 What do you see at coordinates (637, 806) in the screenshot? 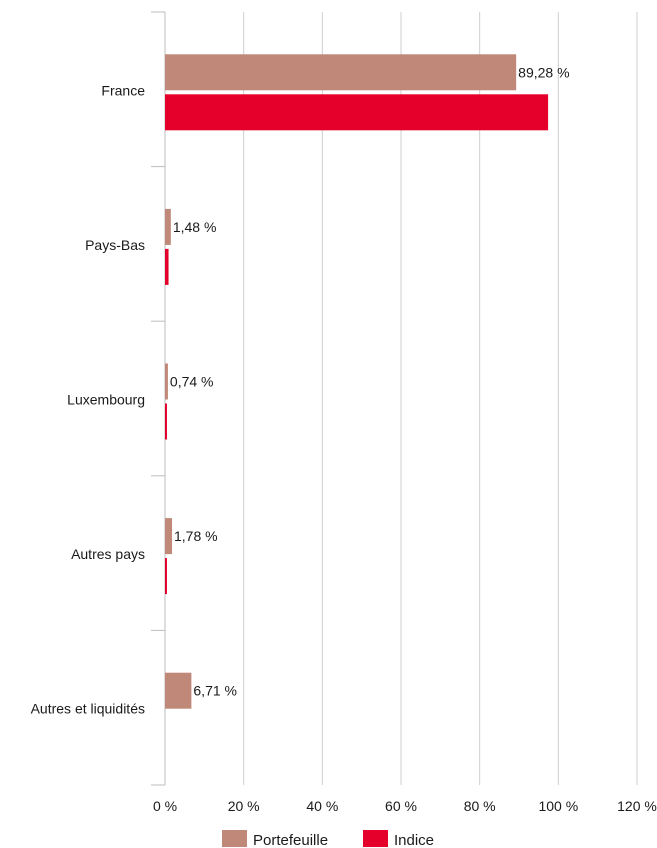
I see `x-tick-label-120: 120 %` at bounding box center [637, 806].